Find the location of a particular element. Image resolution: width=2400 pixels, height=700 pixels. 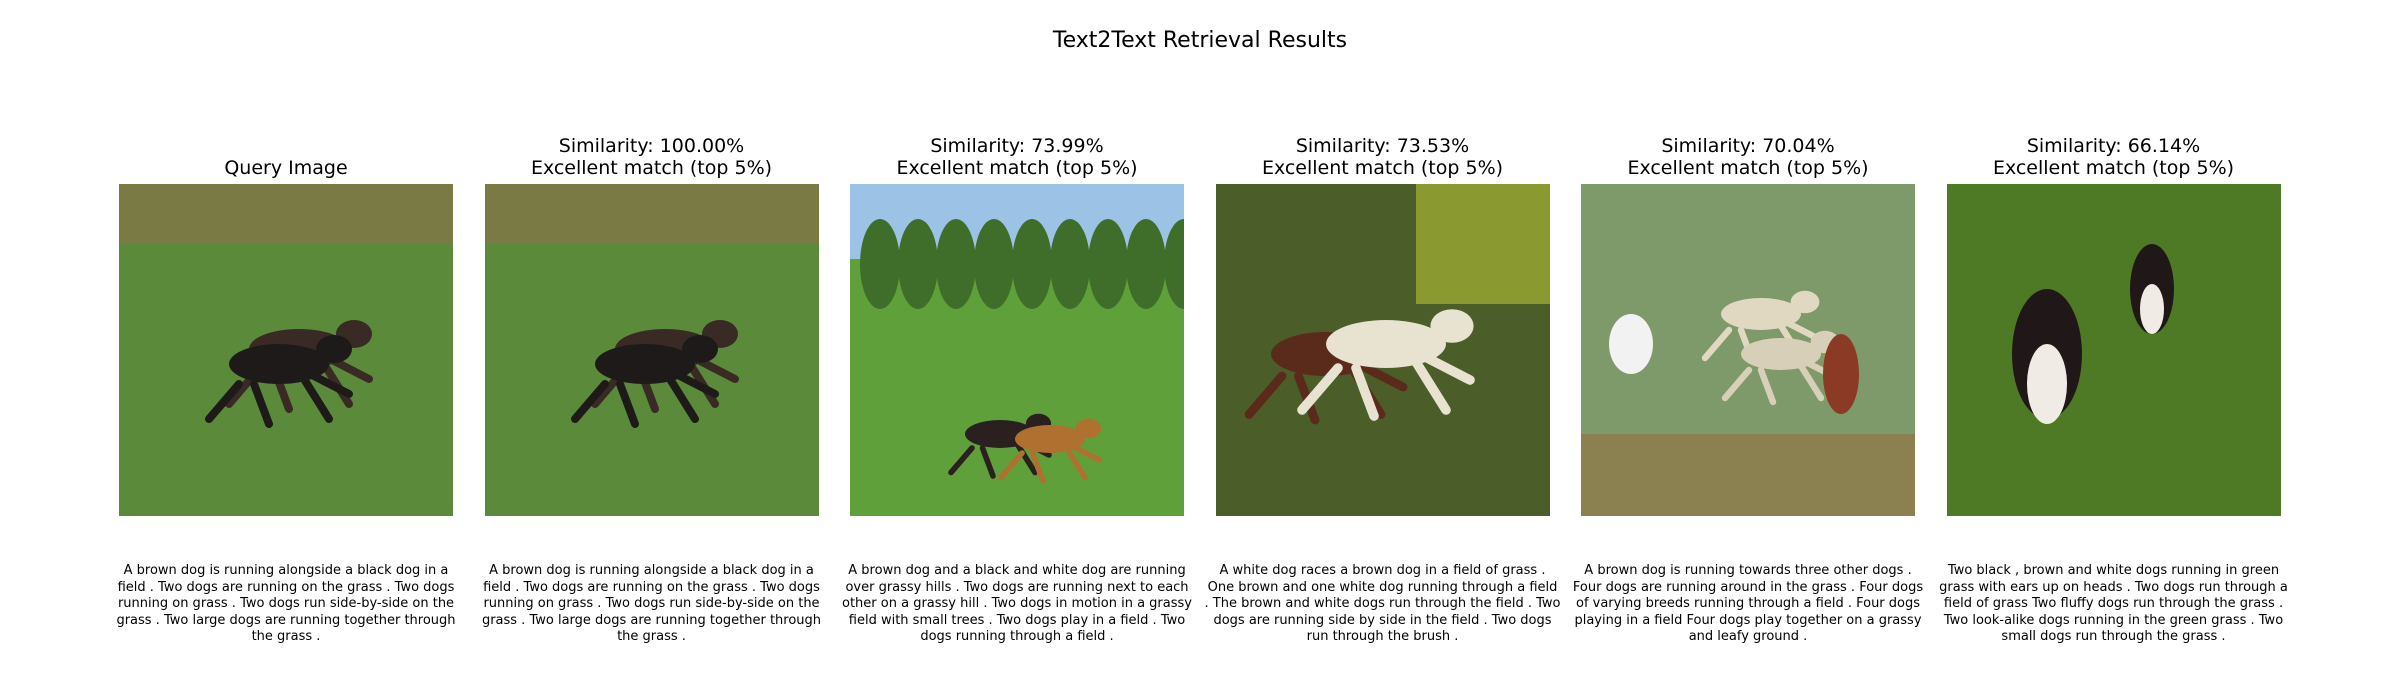

panel-title: Similarity: 70.04% is located at coordinates (1748, 146).